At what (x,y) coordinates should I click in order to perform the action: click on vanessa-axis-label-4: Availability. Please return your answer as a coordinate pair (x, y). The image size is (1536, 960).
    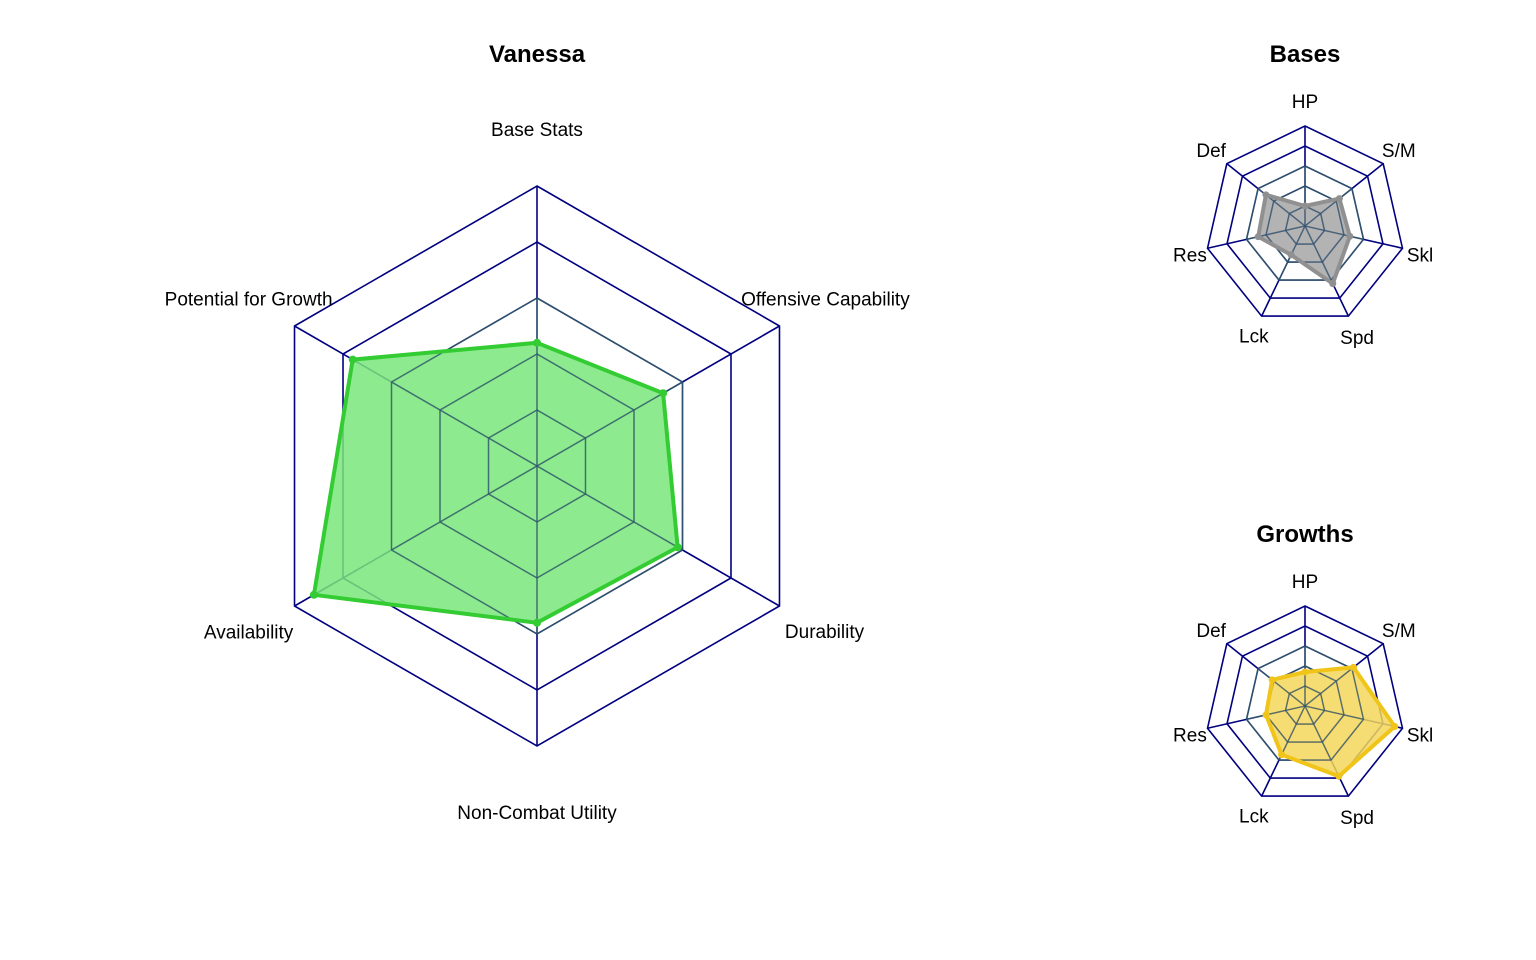
    Looking at the image, I should click on (249, 633).